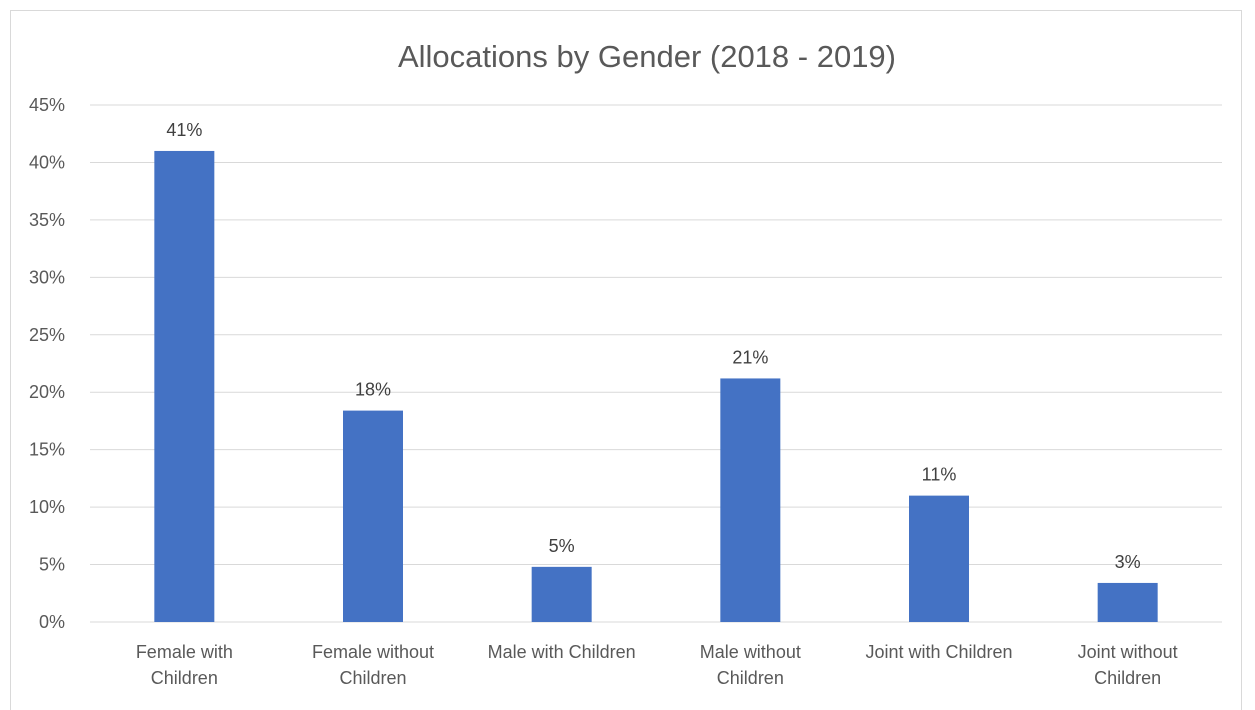 This screenshot has width=1255, height=710. Describe the element at coordinates (47, 363) in the screenshot. I see `y-axis-tick-labels: 0% 5% 10% 15% 20% 25% 30% 35% 40% 45%` at that location.